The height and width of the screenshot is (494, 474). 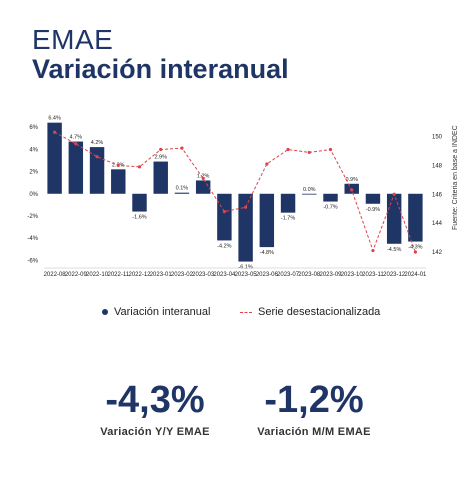 I want to click on x-tick-label: 2023-04, so click(x=224, y=275).